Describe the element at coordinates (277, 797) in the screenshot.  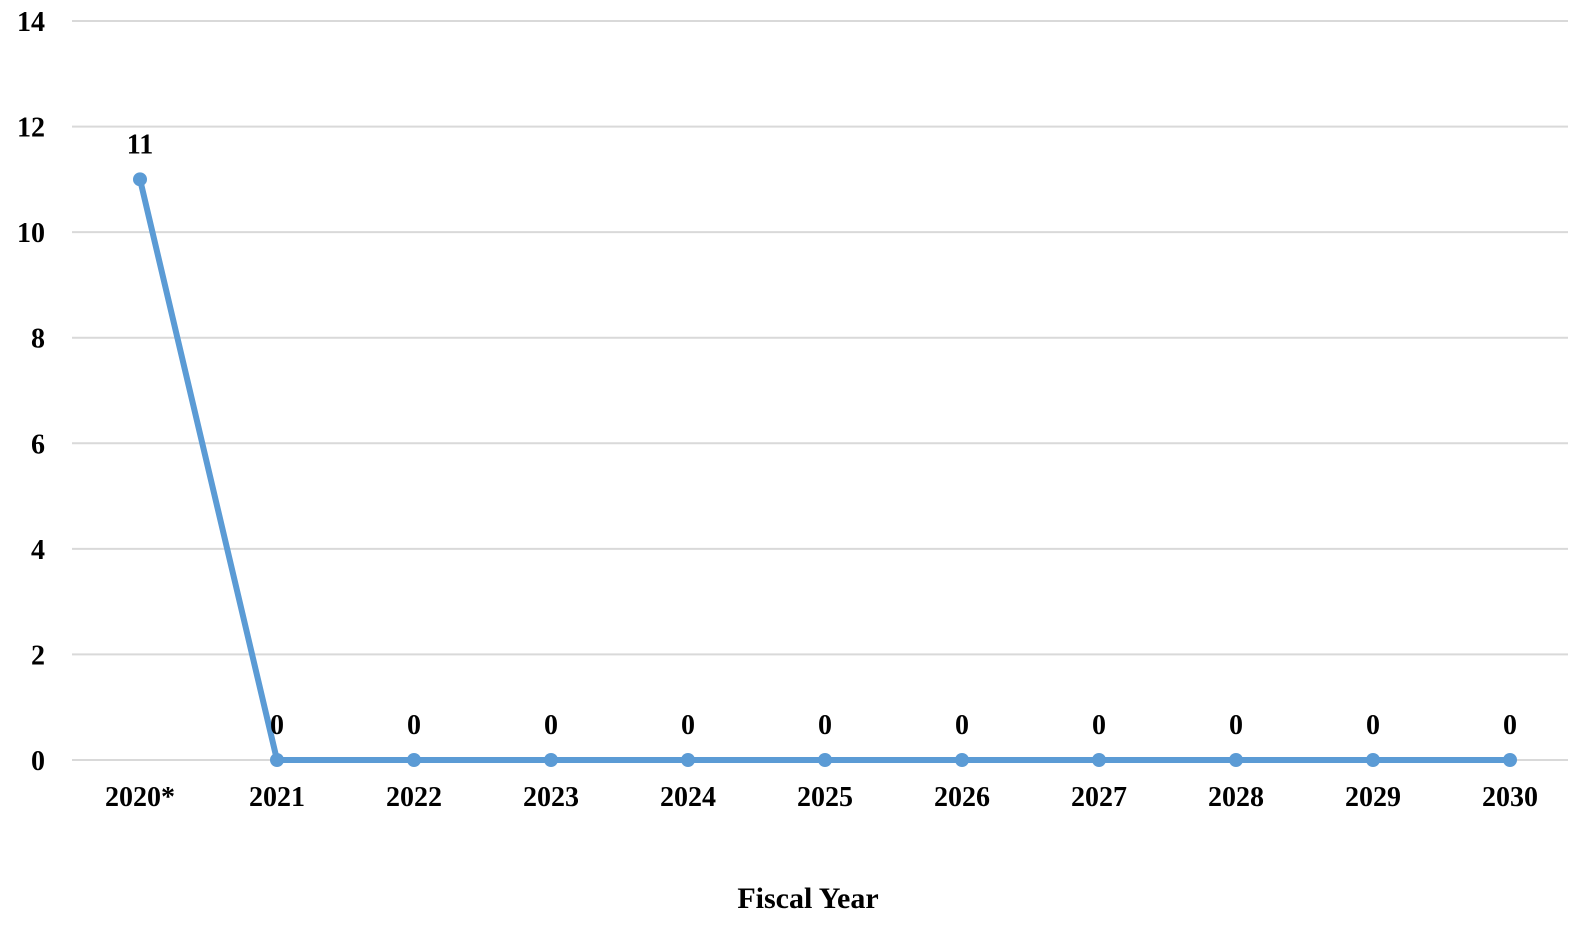
I see `x-tick-label: 2021` at that location.